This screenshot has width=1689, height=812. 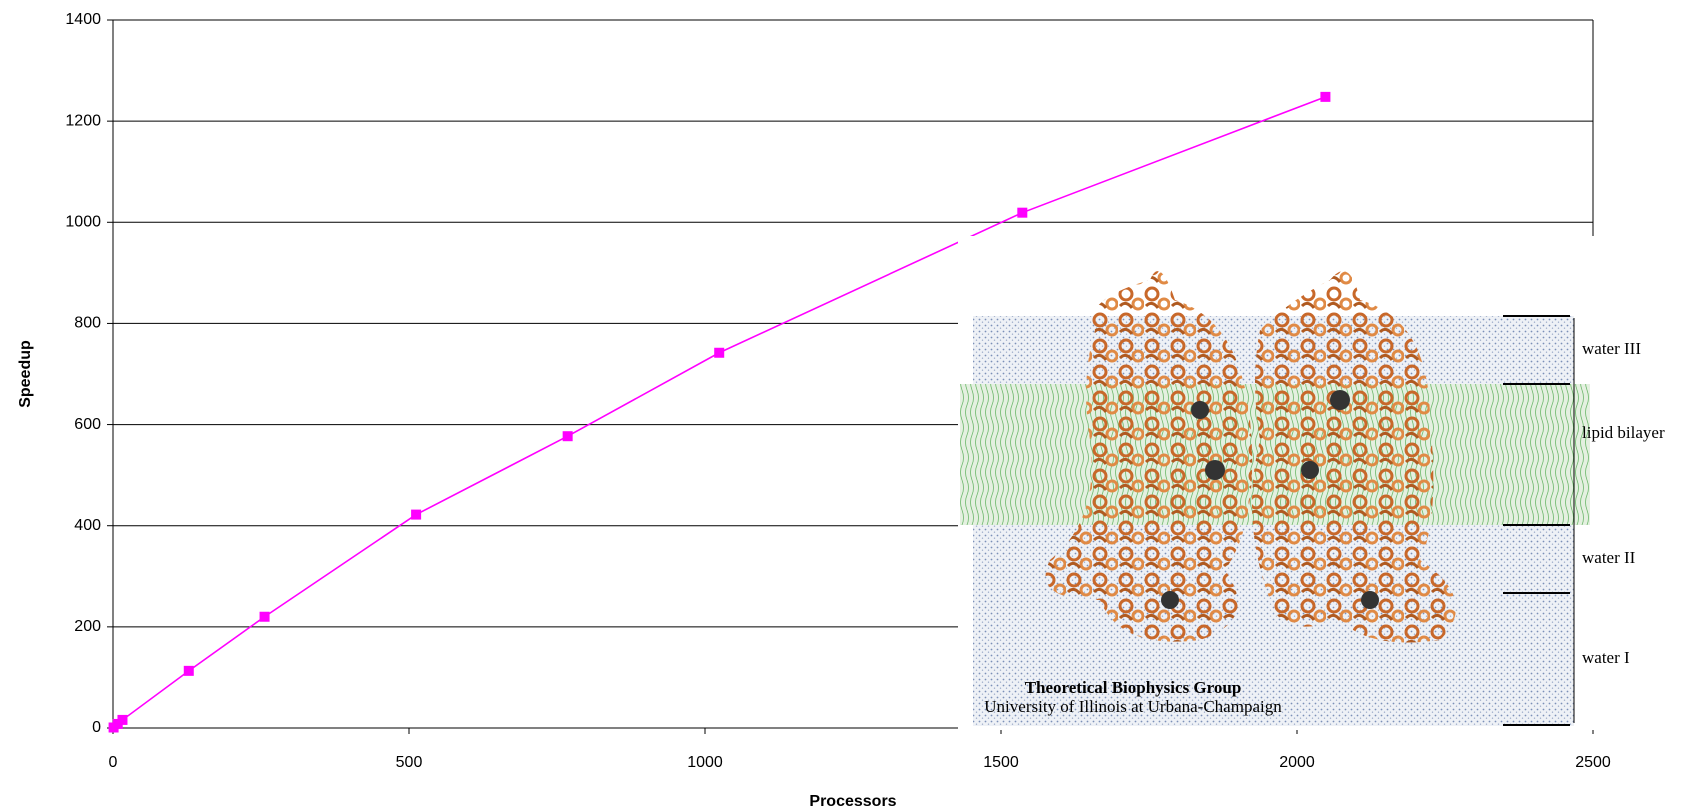 What do you see at coordinates (25, 374) in the screenshot?
I see `y-axis-title: Speedup` at bounding box center [25, 374].